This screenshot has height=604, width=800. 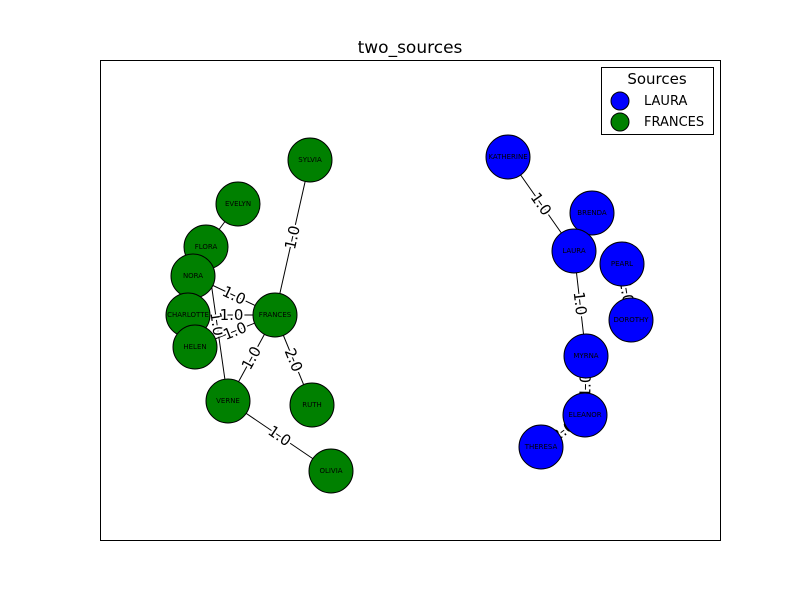 I want to click on node-circle-olivia, so click(x=331, y=471).